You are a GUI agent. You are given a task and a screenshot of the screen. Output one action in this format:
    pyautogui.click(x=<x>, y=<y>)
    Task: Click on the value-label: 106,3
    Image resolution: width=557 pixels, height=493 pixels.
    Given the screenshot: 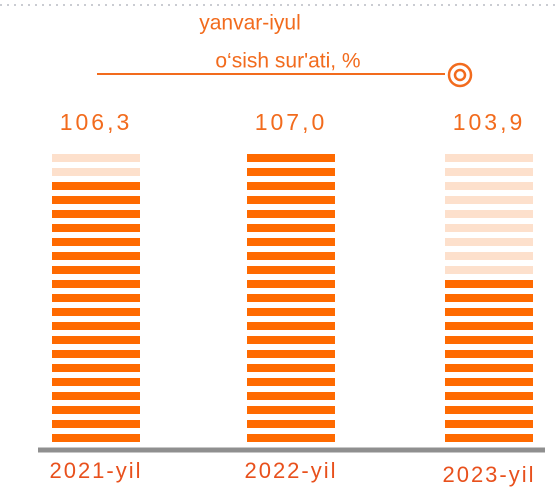 What is the action you would take?
    pyautogui.click(x=96, y=122)
    